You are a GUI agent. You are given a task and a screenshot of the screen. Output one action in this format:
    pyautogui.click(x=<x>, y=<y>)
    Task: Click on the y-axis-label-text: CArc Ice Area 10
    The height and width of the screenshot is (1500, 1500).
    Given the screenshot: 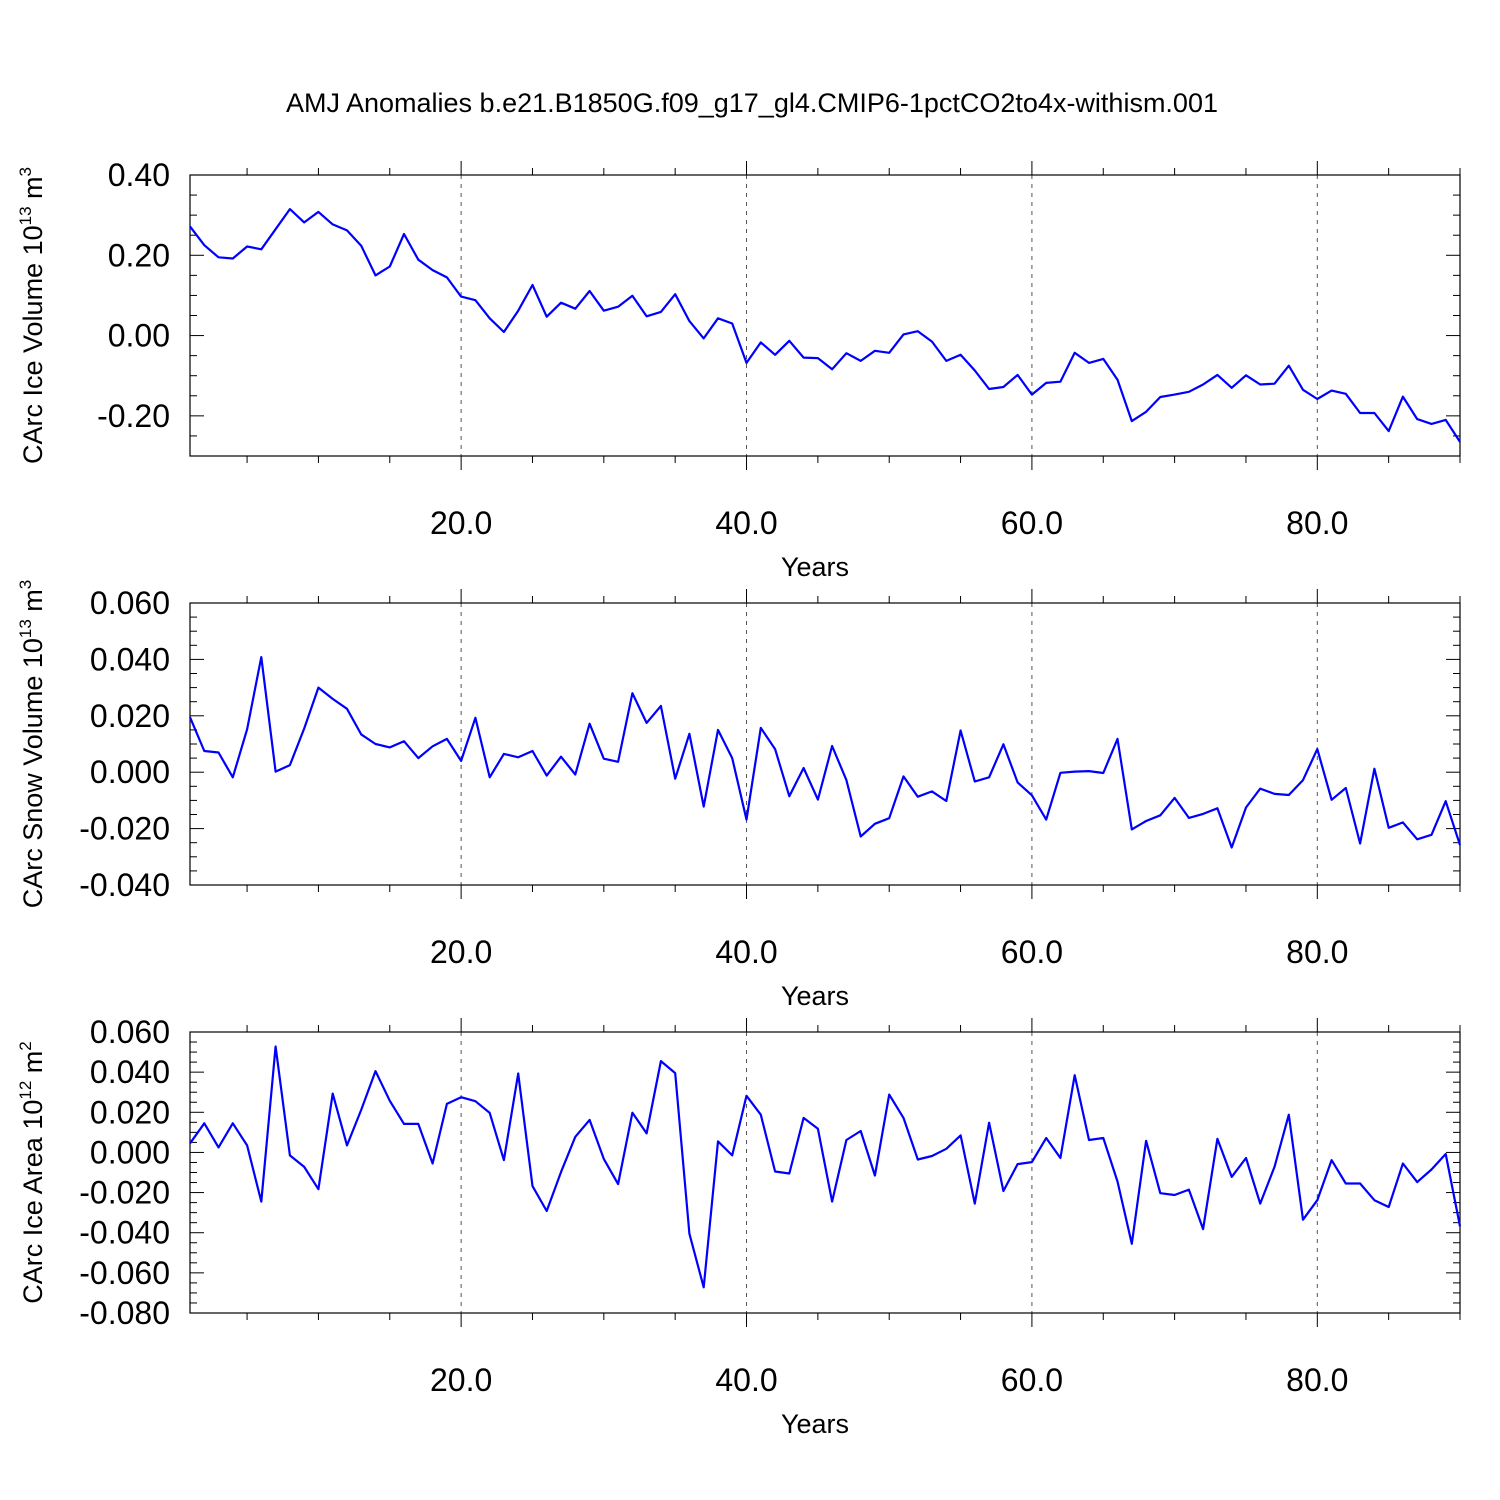 What is the action you would take?
    pyautogui.click(x=33, y=1202)
    